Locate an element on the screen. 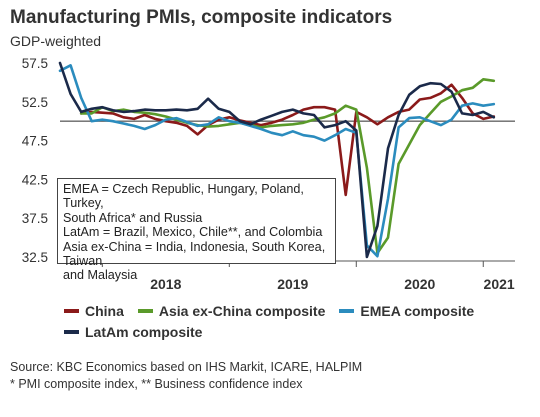  legend-swatch-emea is located at coordinates (347, 311).